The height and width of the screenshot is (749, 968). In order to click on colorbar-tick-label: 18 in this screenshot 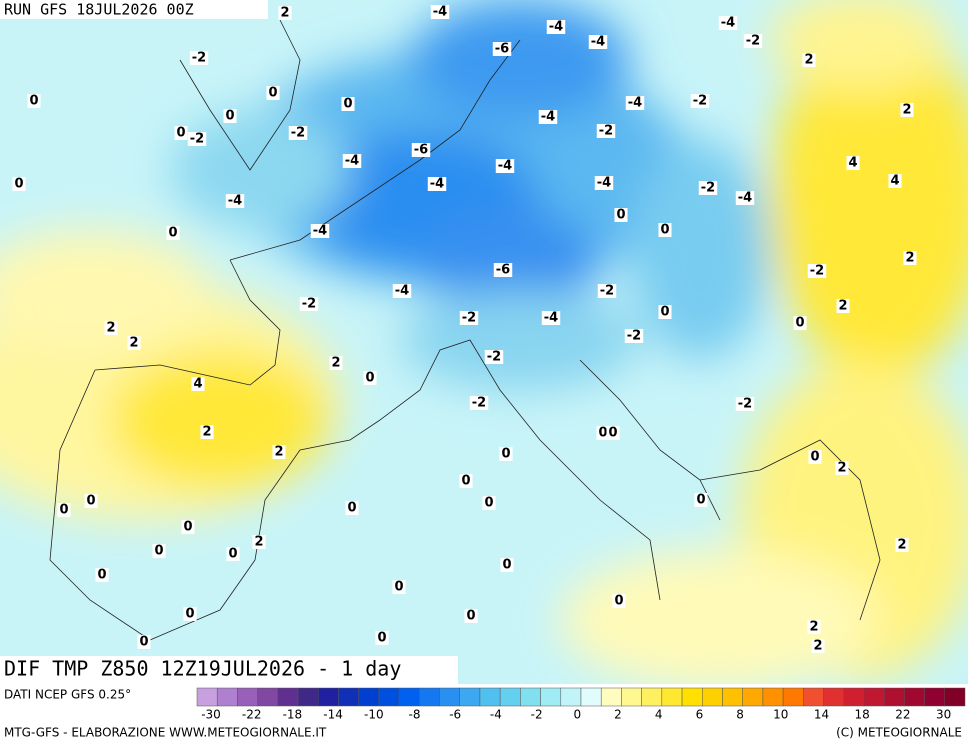, I will do `click(862, 715)`.